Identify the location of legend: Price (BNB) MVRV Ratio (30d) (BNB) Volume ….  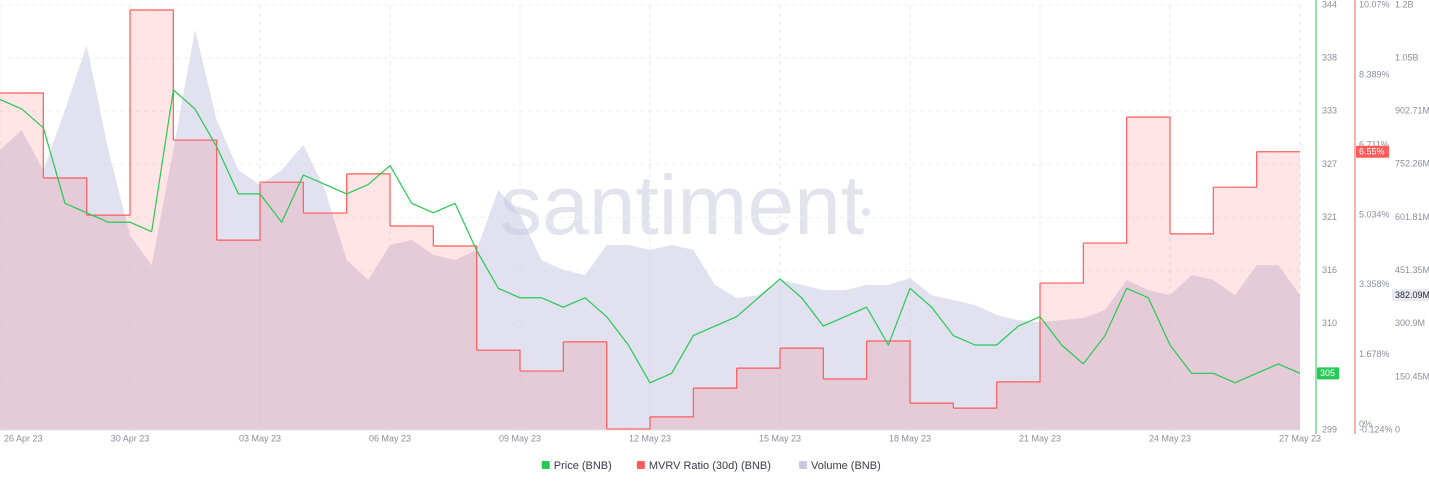
(711, 466).